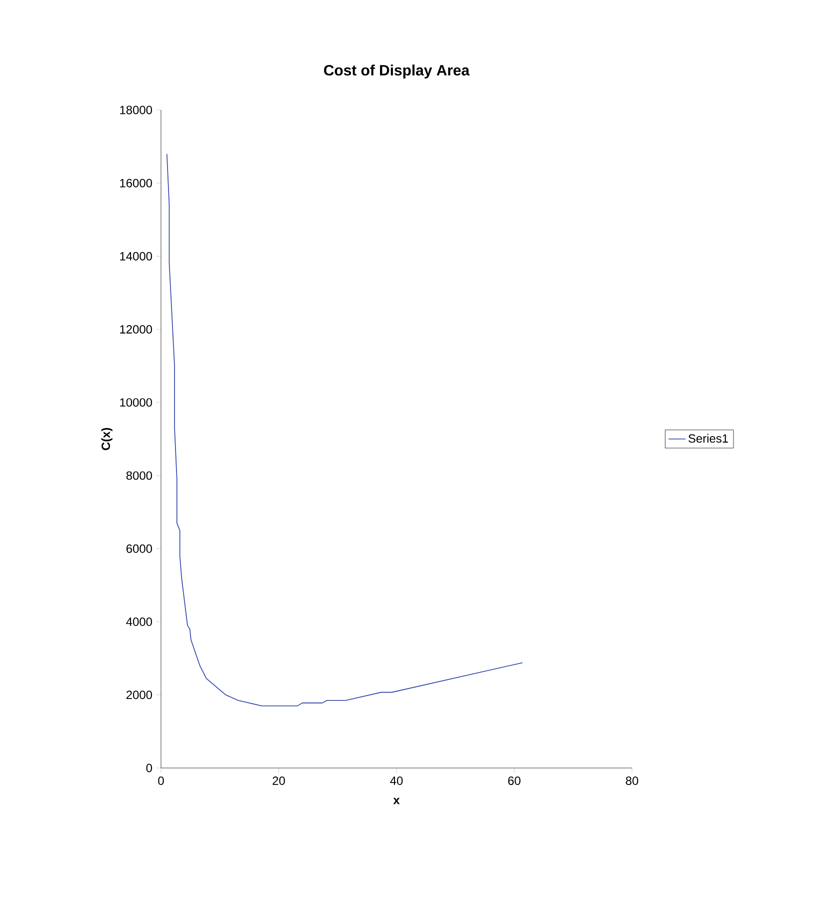  Describe the element at coordinates (106, 439) in the screenshot. I see `y-axis-title: C(x)` at that location.